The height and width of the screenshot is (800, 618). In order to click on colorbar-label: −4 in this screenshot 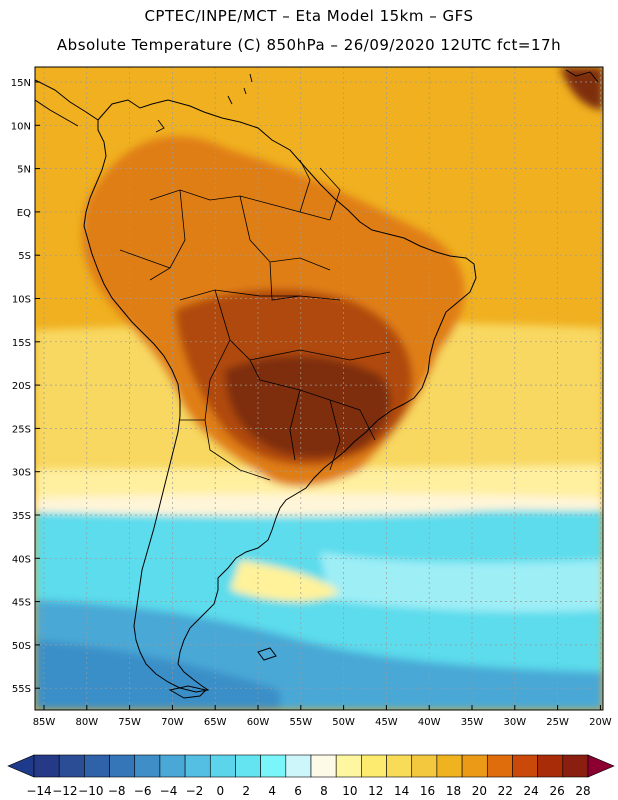, I will do `click(169, 791)`.